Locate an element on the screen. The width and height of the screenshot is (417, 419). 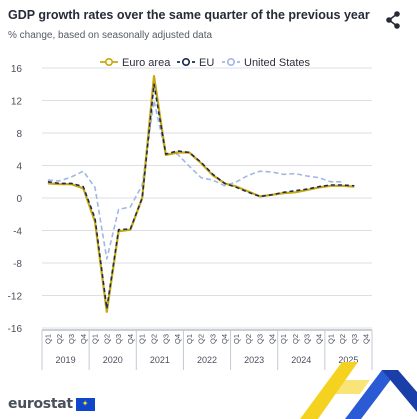
y-tick-label: -4 is located at coordinates (17, 232).